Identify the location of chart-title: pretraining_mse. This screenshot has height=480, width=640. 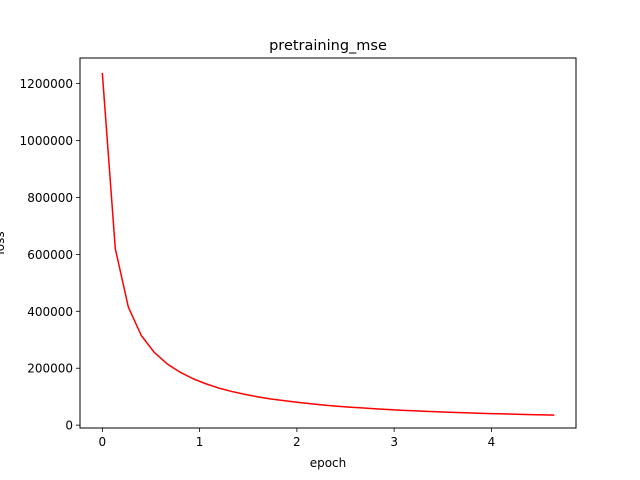
(328, 46).